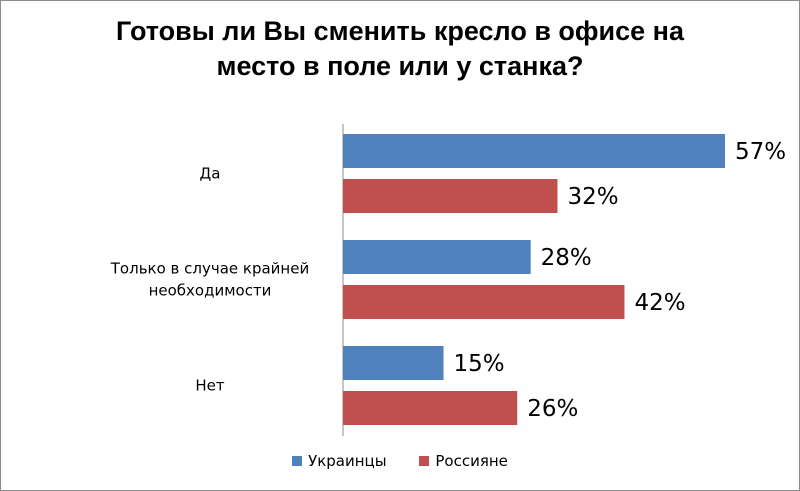  Describe the element at coordinates (552, 409) in the screenshot. I see `data-label: 26%` at that location.